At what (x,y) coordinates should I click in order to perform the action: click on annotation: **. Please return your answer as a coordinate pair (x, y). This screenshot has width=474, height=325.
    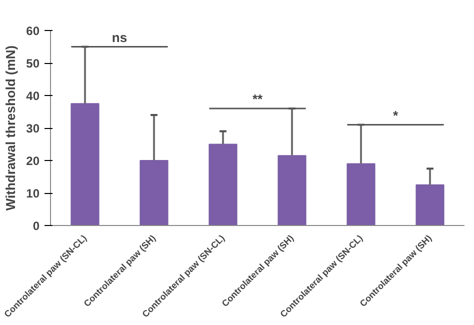
    Looking at the image, I should click on (258, 99).